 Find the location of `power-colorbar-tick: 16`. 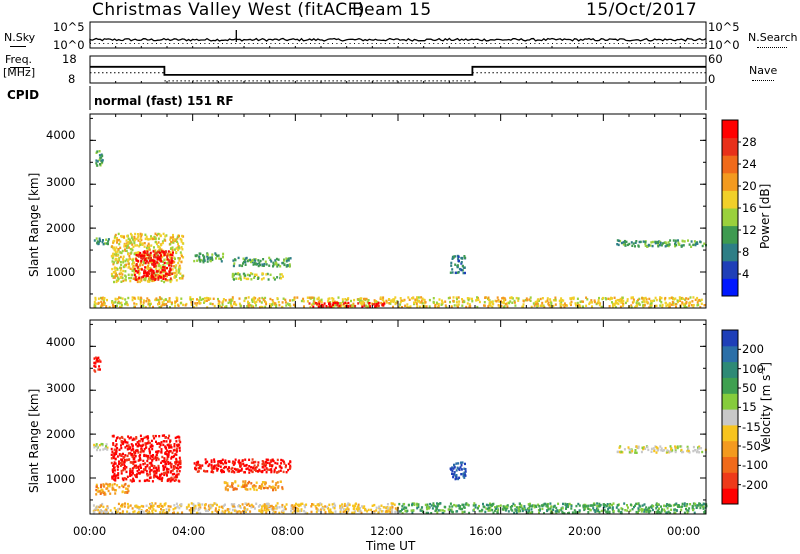

power-colorbar-tick: 16 is located at coordinates (749, 208).